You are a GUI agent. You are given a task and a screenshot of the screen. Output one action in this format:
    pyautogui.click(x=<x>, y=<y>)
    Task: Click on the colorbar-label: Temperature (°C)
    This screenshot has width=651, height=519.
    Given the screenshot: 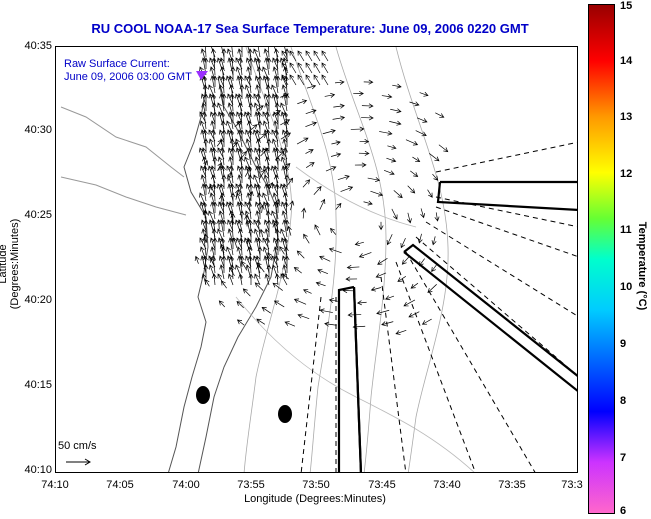 What is the action you would take?
    pyautogui.click(x=642, y=266)
    